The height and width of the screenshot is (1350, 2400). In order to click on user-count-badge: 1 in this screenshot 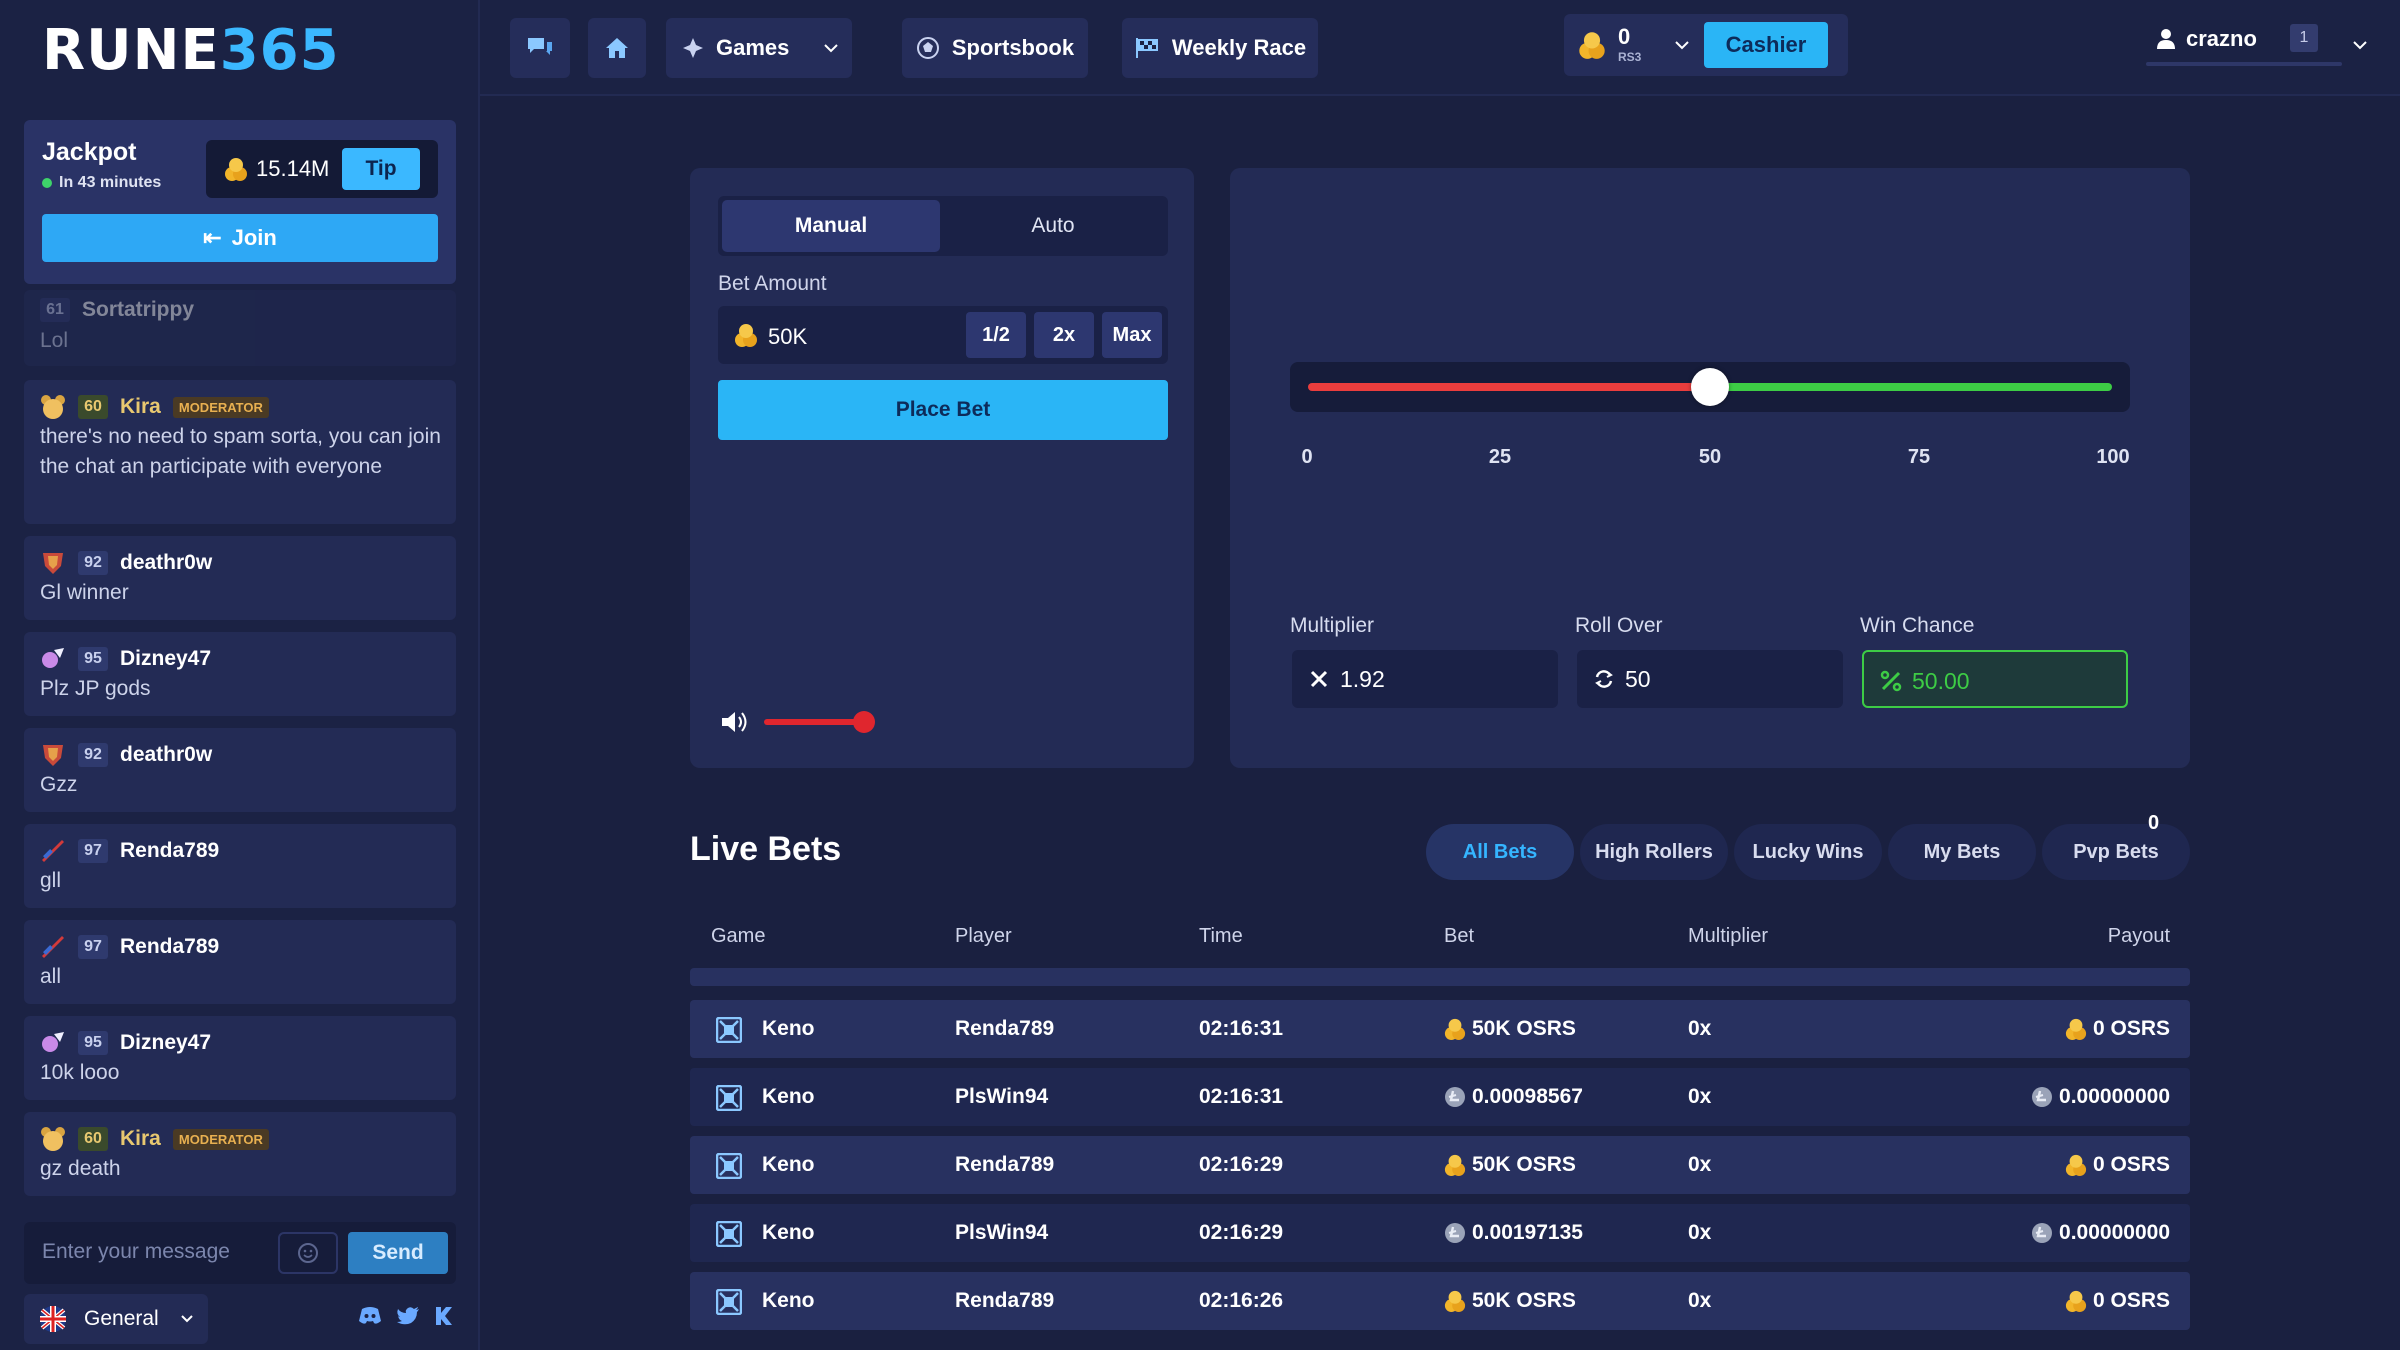, I will do `click(2304, 38)`.